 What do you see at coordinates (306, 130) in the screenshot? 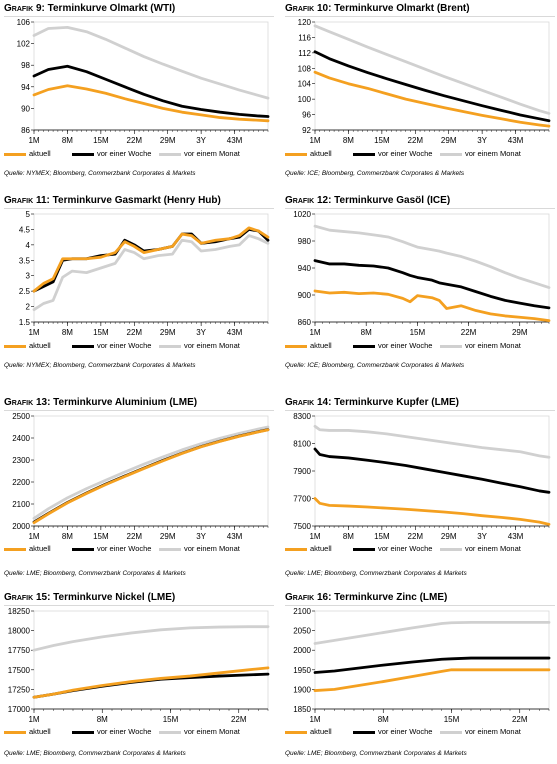
I see `y-tick-label: 92` at bounding box center [306, 130].